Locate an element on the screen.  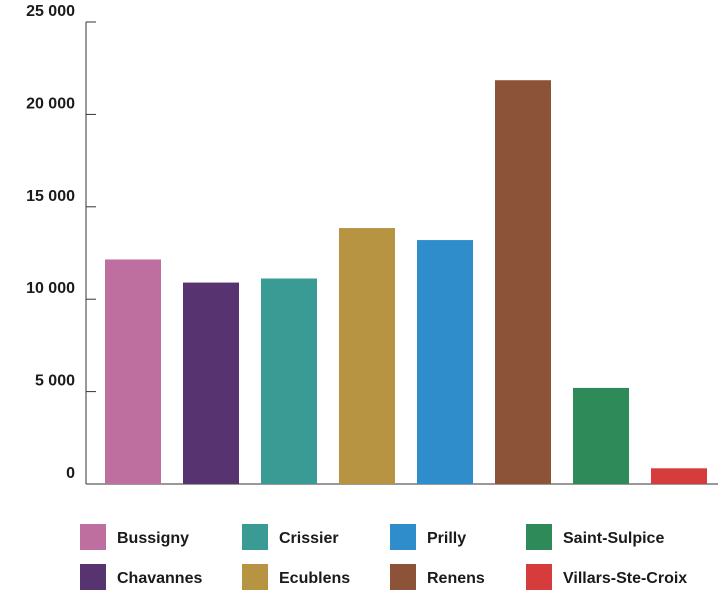
legend-item-saint-sulpice: Saint-Sulpice is located at coordinates (595, 537).